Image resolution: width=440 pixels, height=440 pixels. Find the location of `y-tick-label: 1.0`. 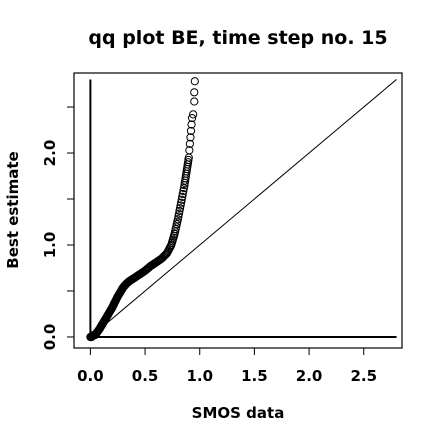

y-tick-label: 1.0 is located at coordinates (50, 245).